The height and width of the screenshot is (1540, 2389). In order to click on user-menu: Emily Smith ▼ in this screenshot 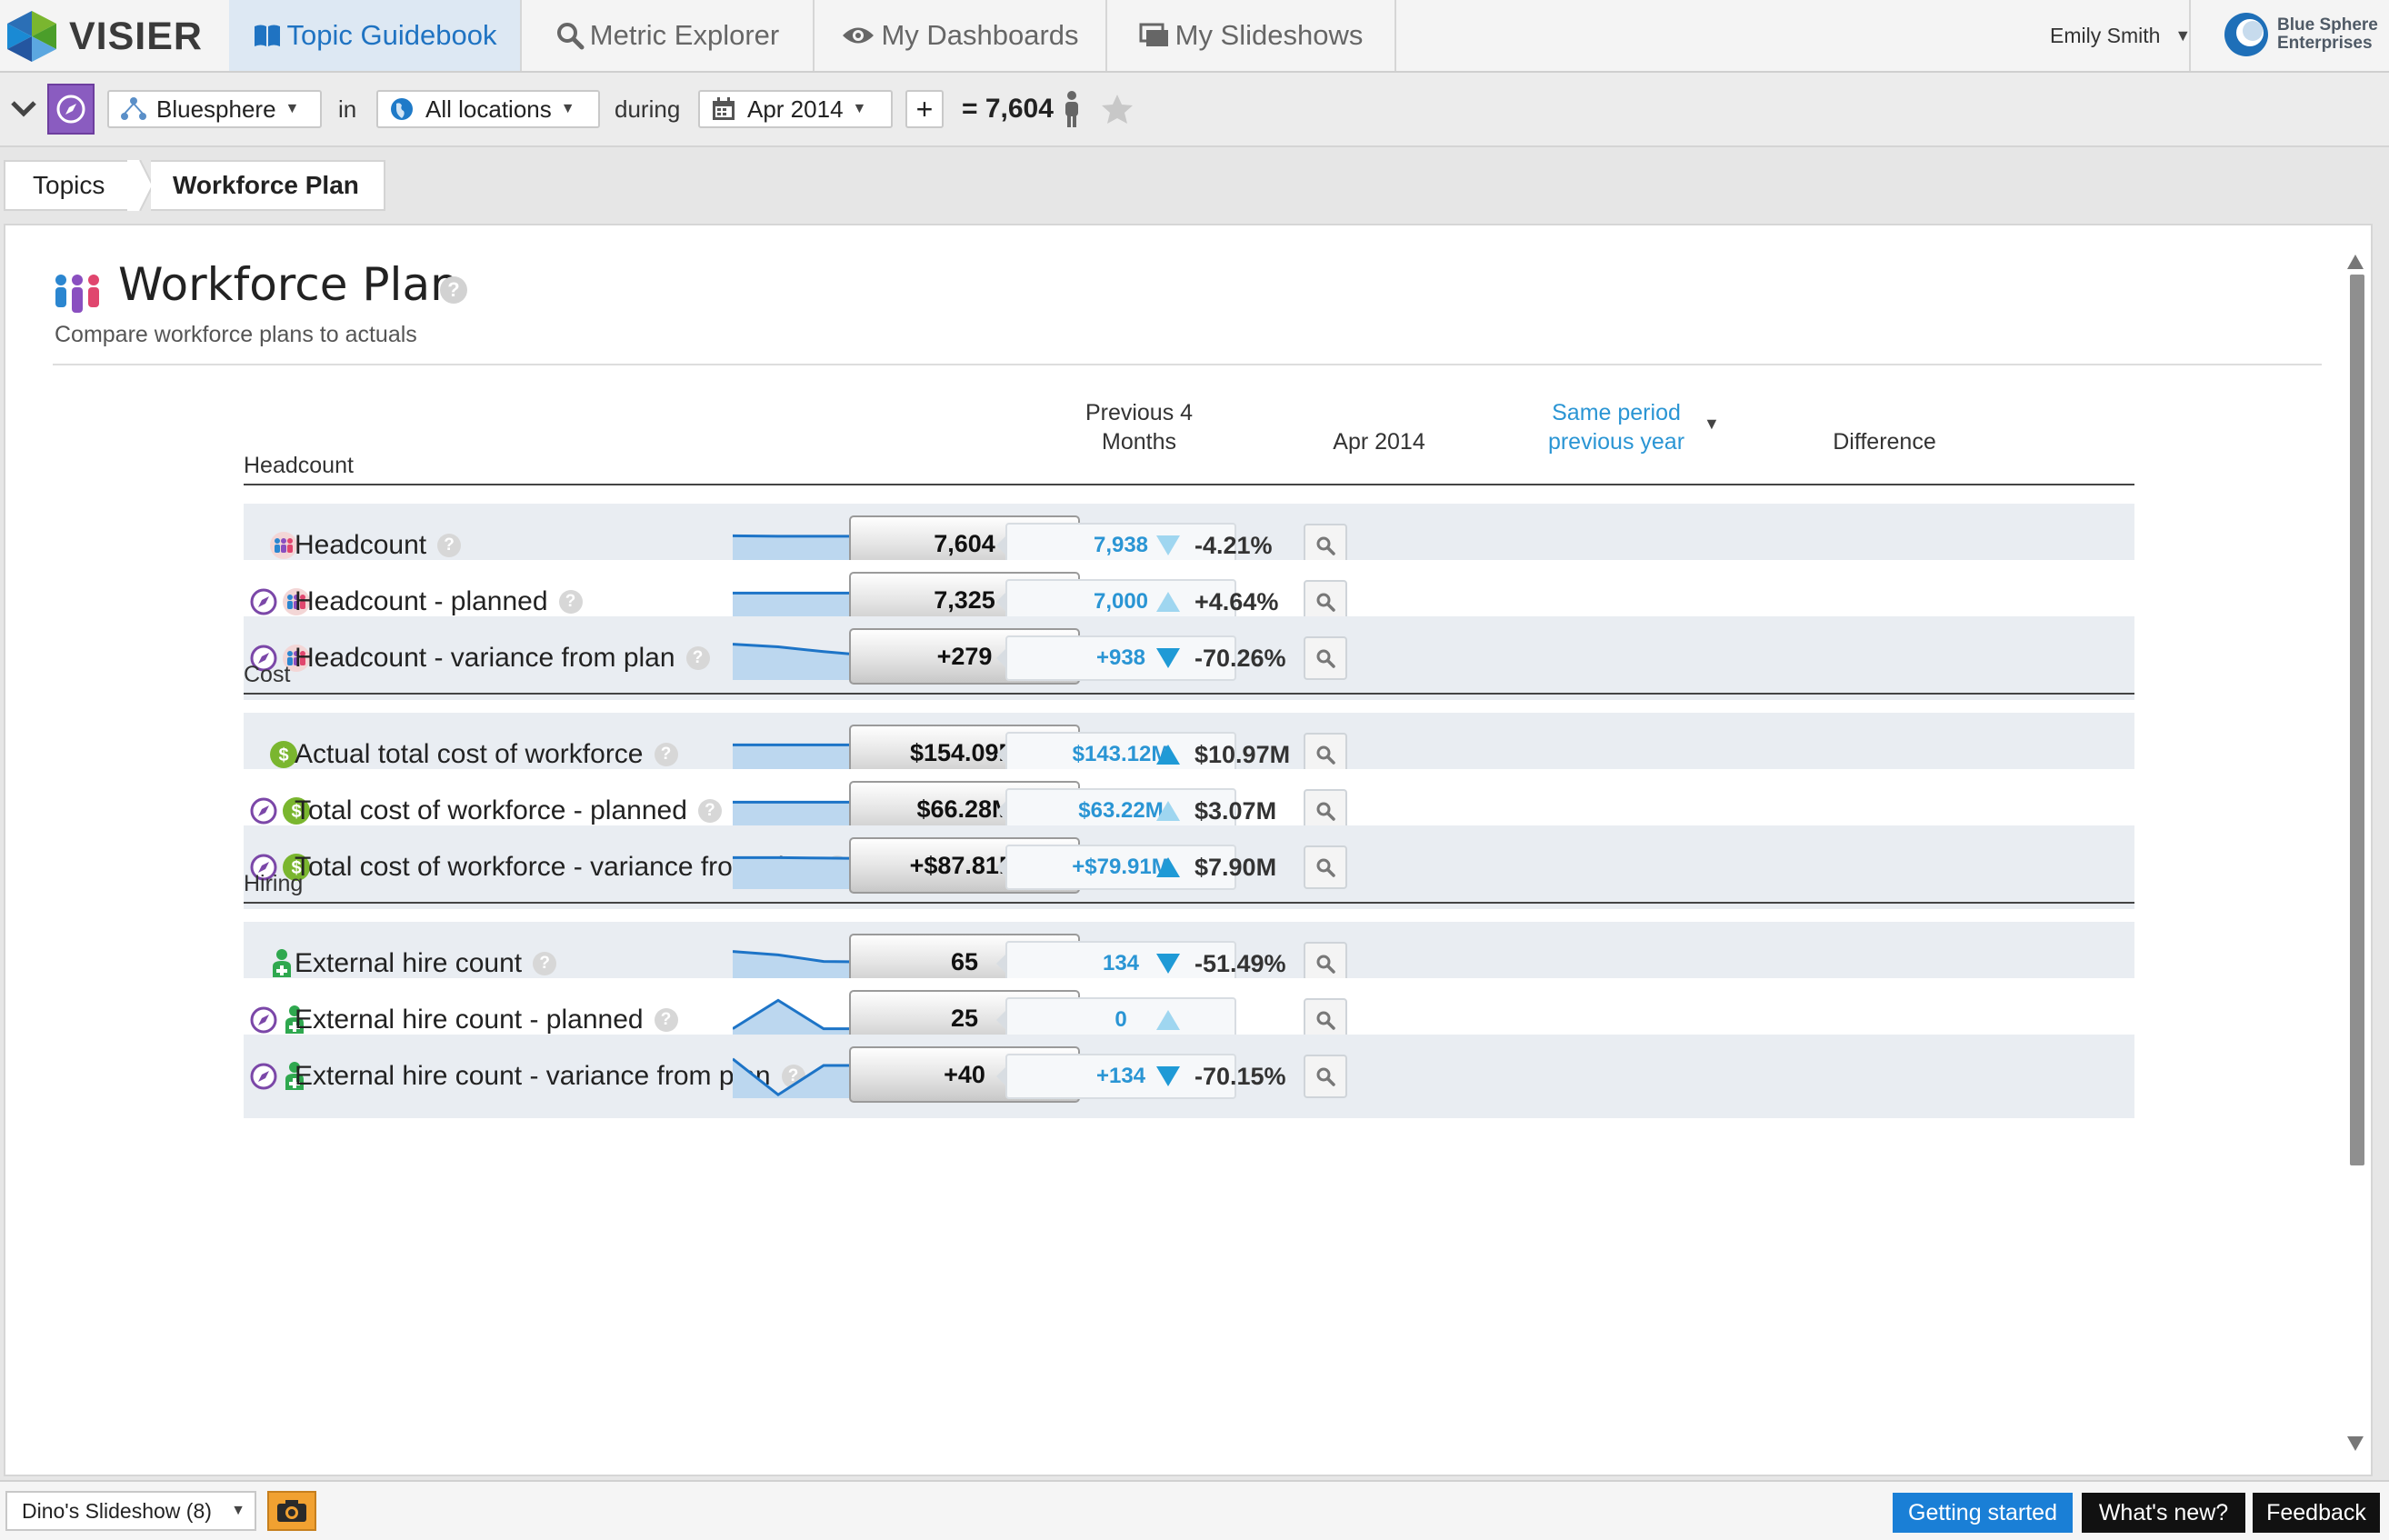, I will do `click(2120, 35)`.